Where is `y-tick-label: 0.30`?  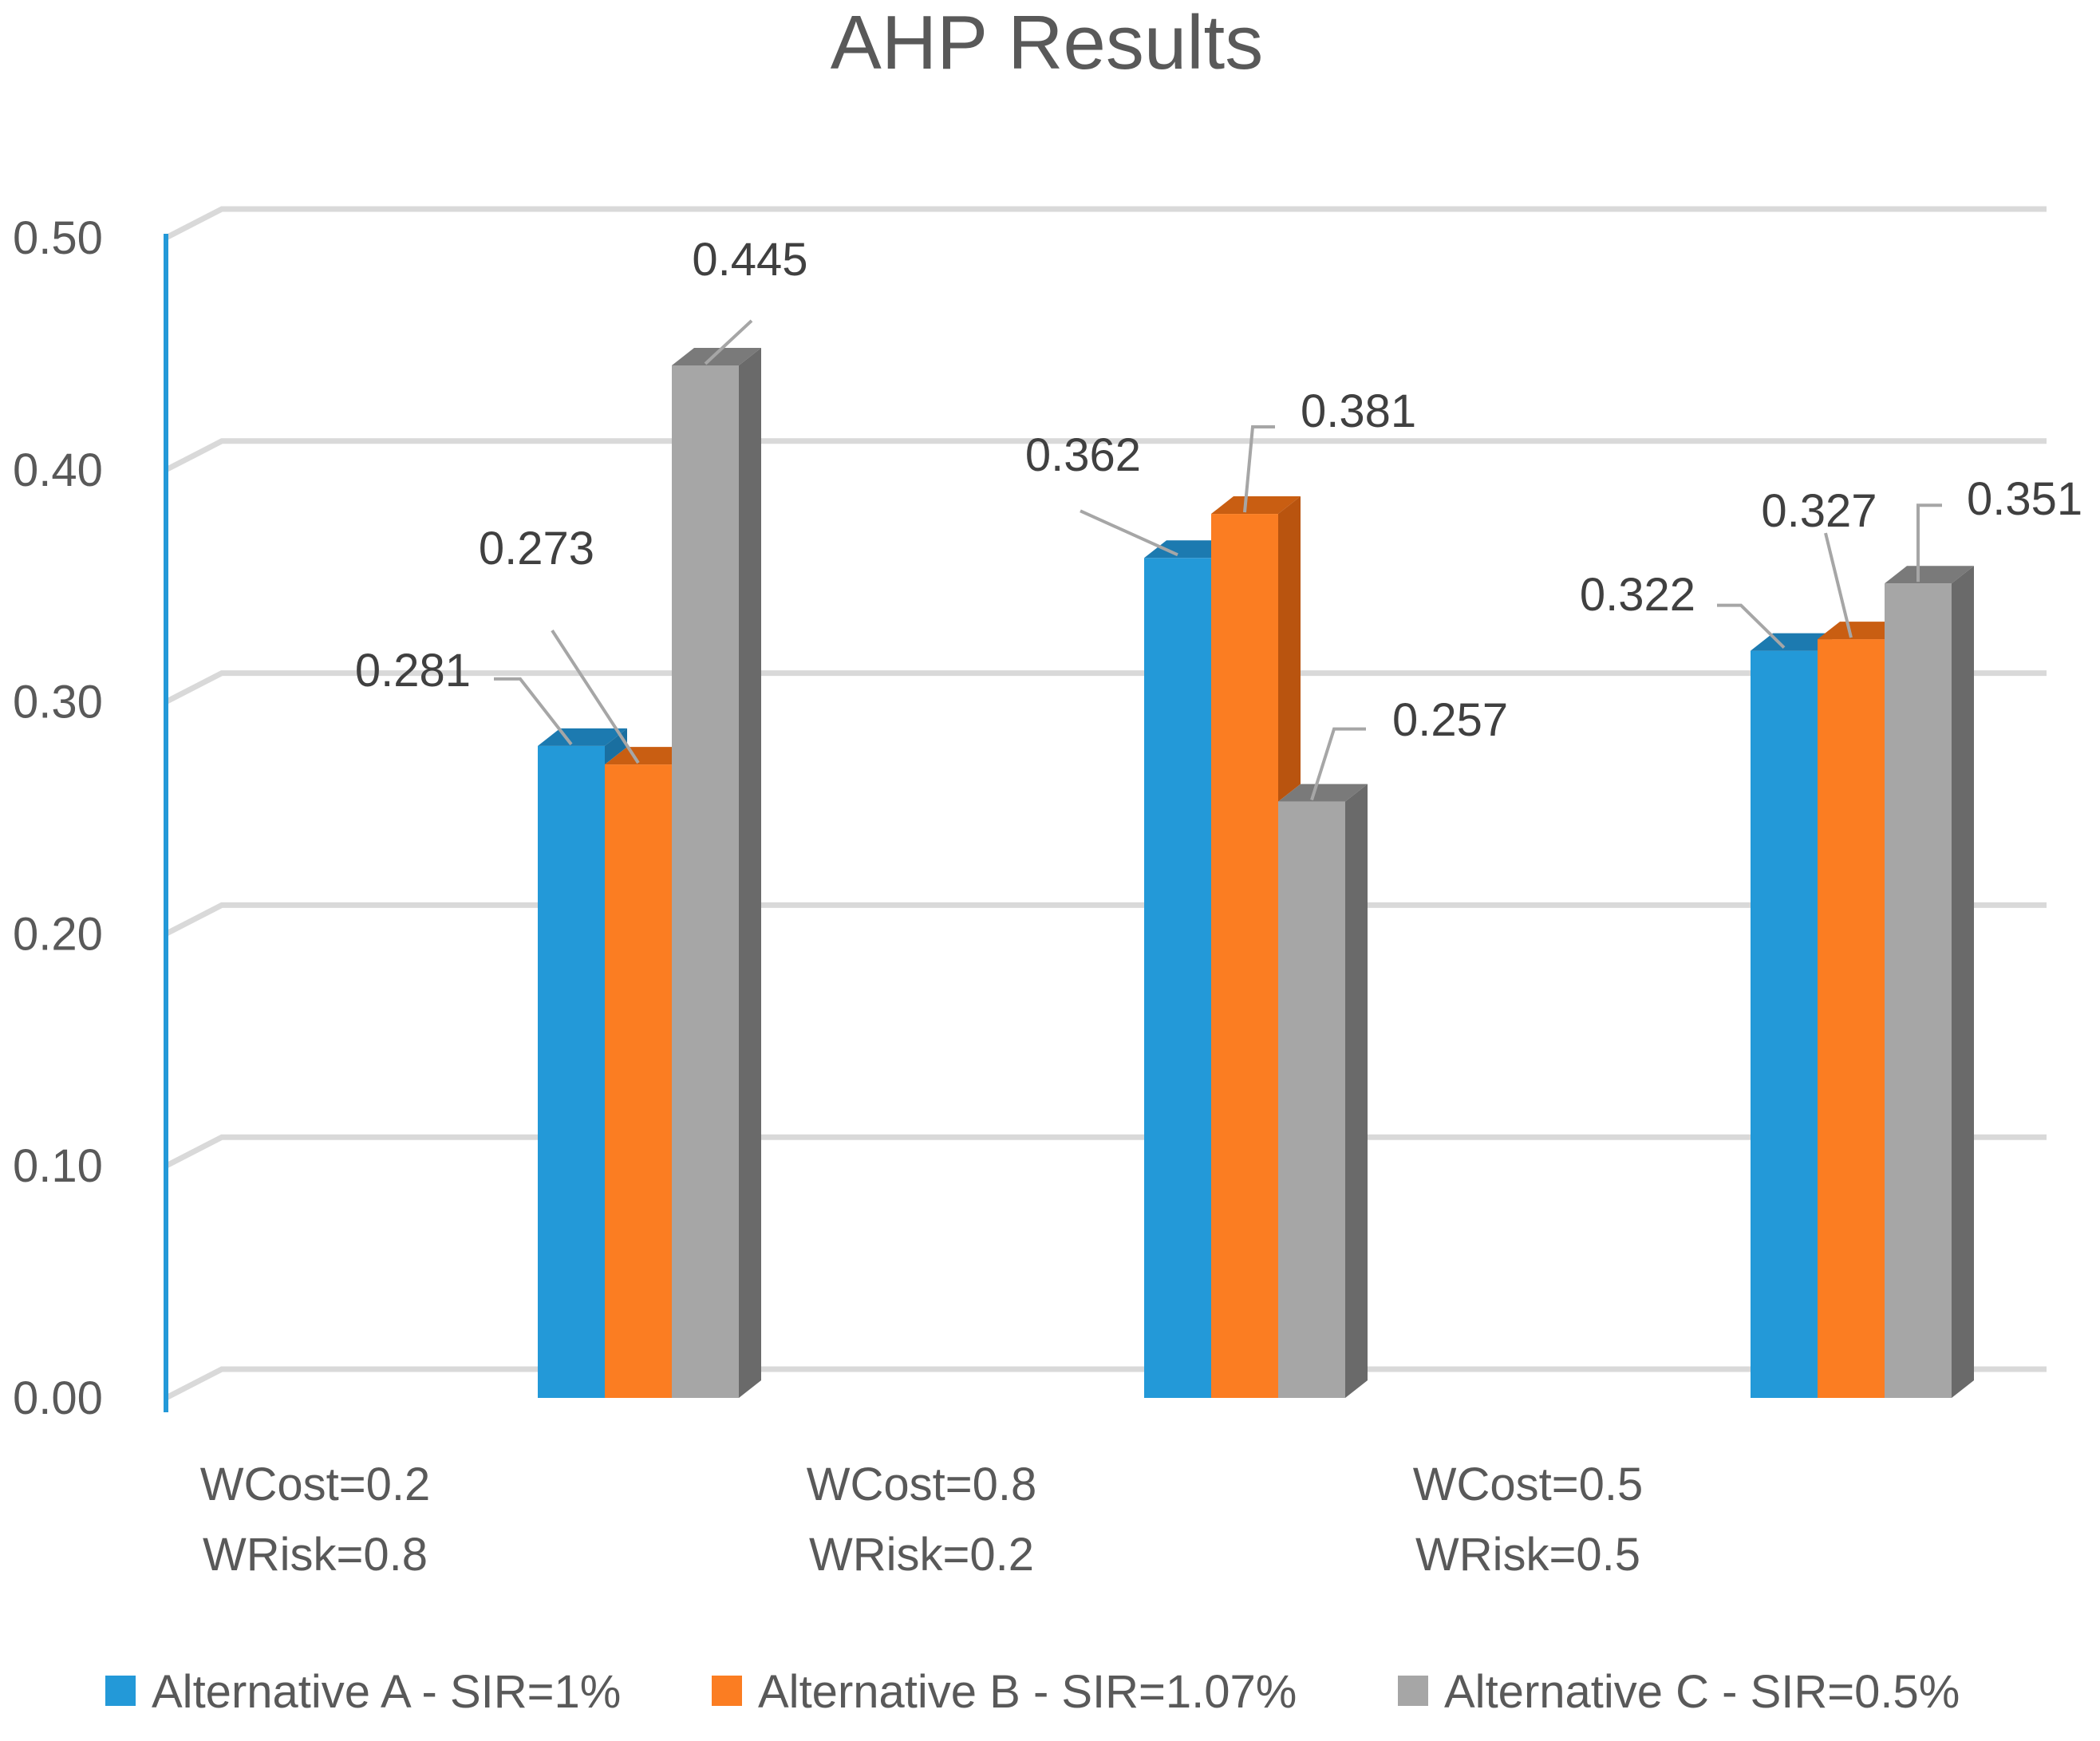
y-tick-label: 0.30 is located at coordinates (58, 702).